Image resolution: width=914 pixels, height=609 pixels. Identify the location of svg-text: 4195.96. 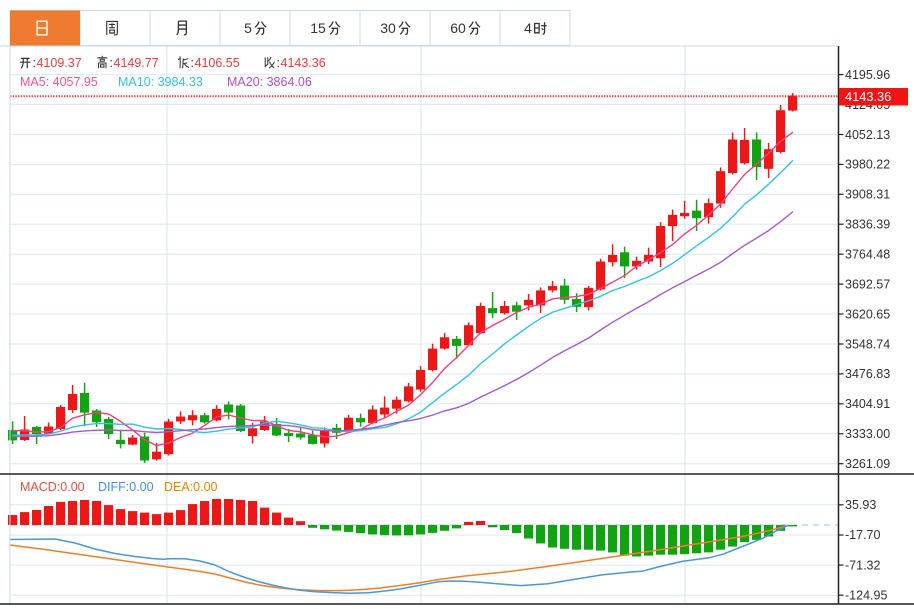
(867, 75).